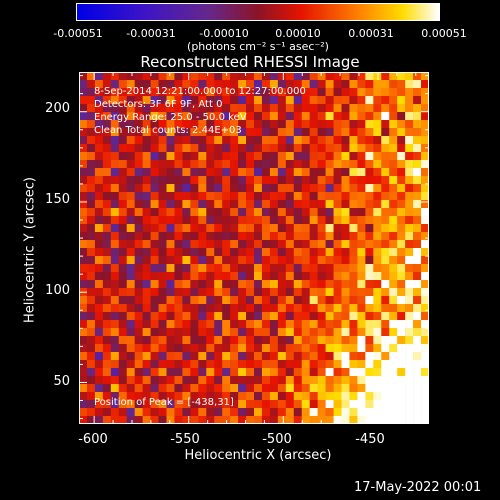 This screenshot has height=500, width=500. I want to click on colorbar-tick-label: 0.00010, so click(298, 33).